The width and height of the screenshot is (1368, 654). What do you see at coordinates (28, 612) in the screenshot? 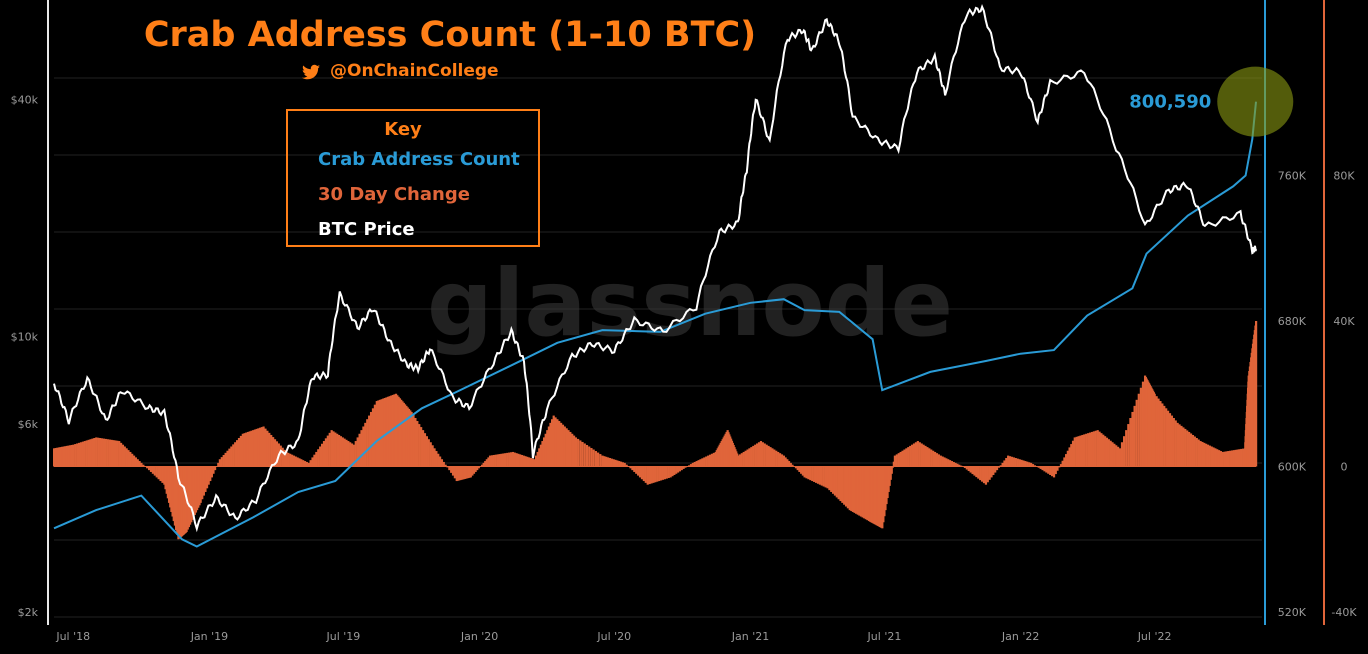
I see `price-tick-label: $2k` at bounding box center [28, 612].